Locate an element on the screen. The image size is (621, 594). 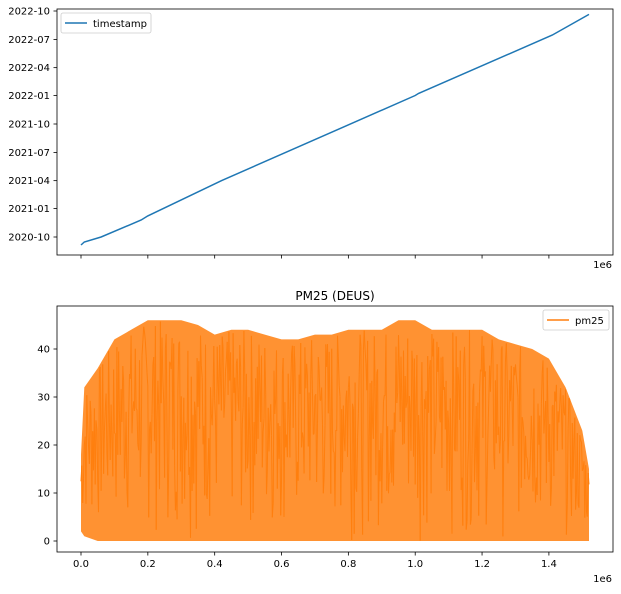
top-y-tick-label: 2021-07 is located at coordinates (29, 153).